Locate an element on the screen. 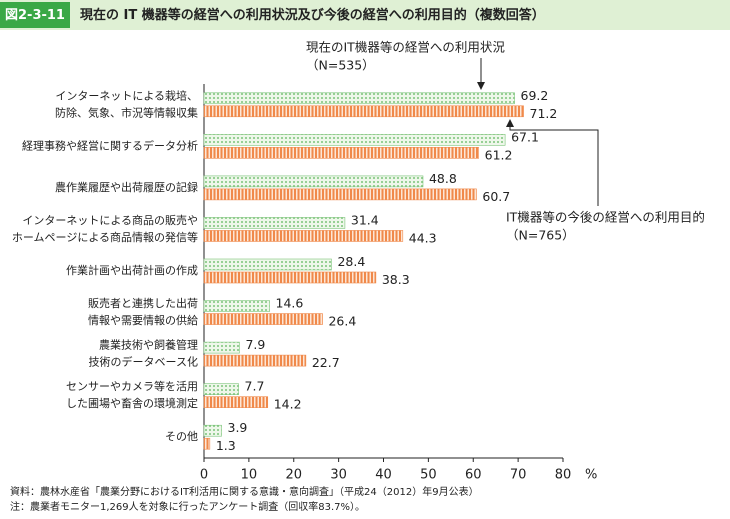  value-label: 14.2 is located at coordinates (288, 404).